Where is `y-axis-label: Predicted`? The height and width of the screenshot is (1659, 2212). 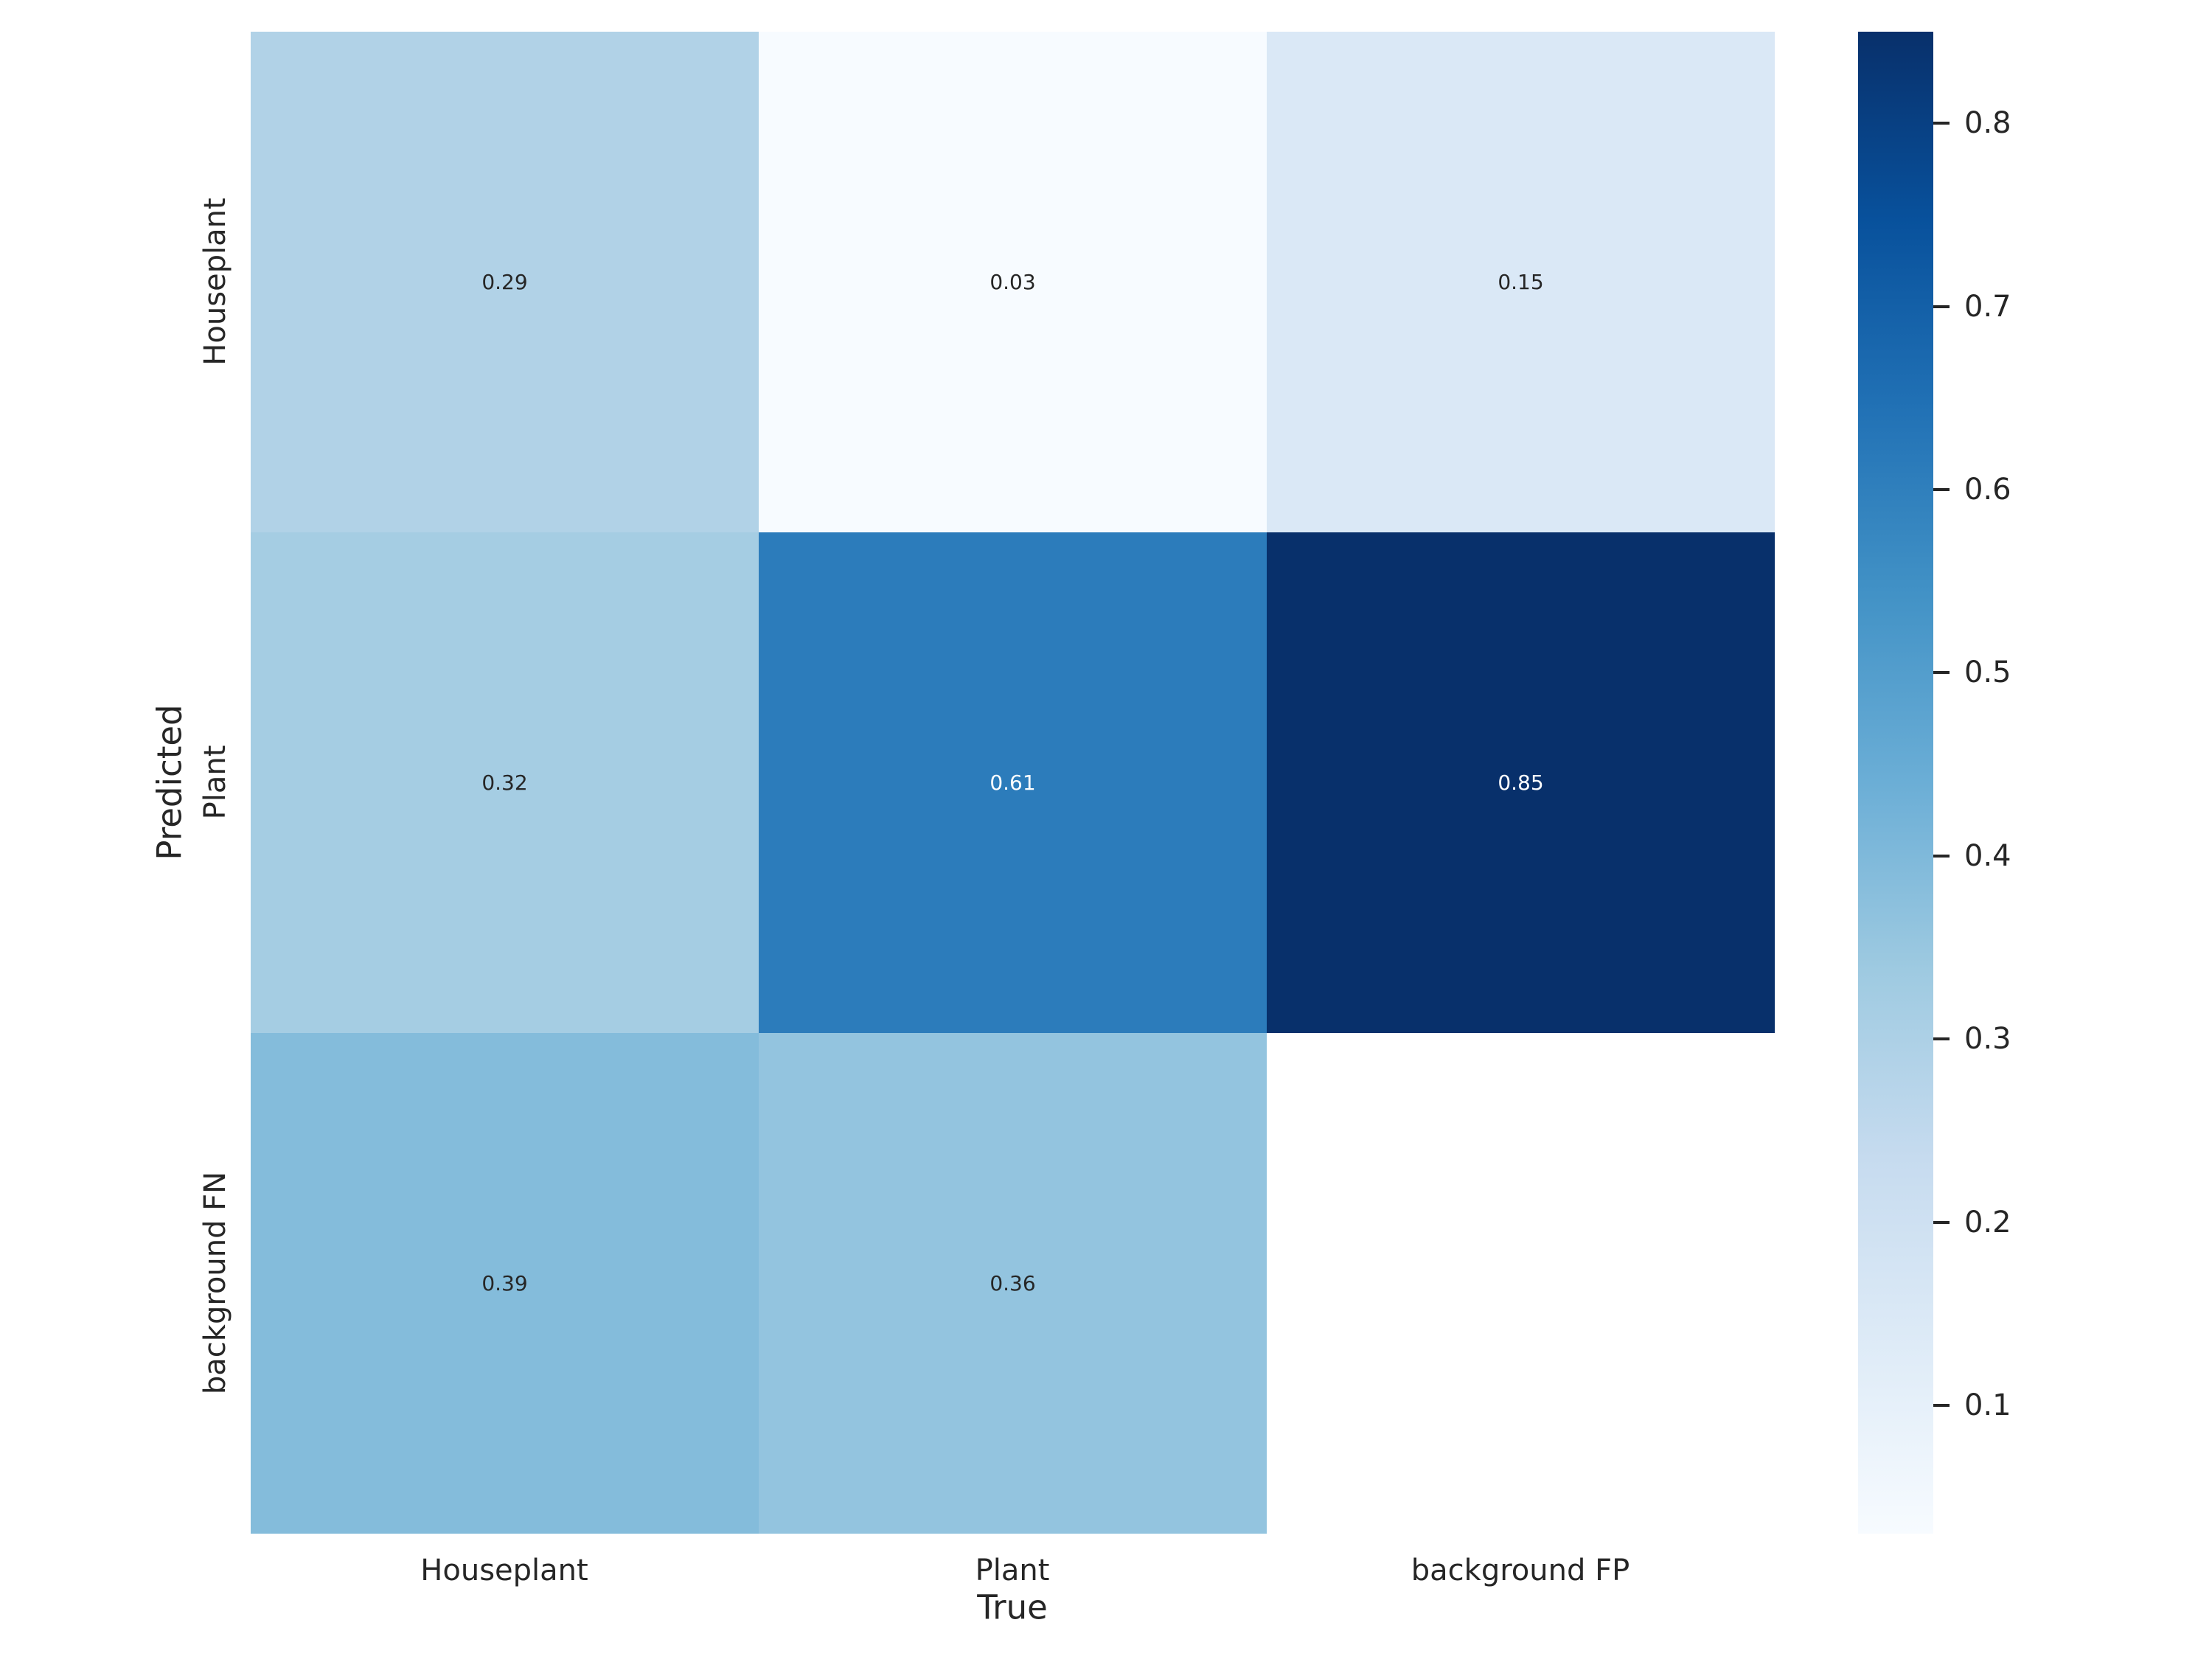 y-axis-label: Predicted is located at coordinates (169, 782).